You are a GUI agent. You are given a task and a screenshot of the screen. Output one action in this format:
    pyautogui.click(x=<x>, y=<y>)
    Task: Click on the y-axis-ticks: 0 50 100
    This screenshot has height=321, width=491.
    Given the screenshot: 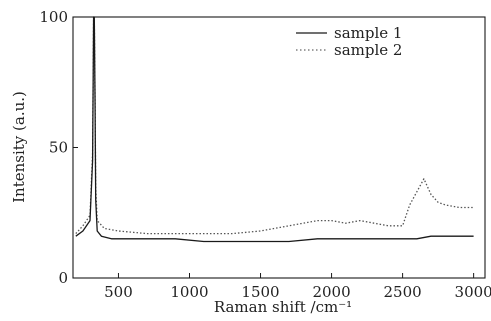 What is the action you would take?
    pyautogui.click(x=58, y=147)
    